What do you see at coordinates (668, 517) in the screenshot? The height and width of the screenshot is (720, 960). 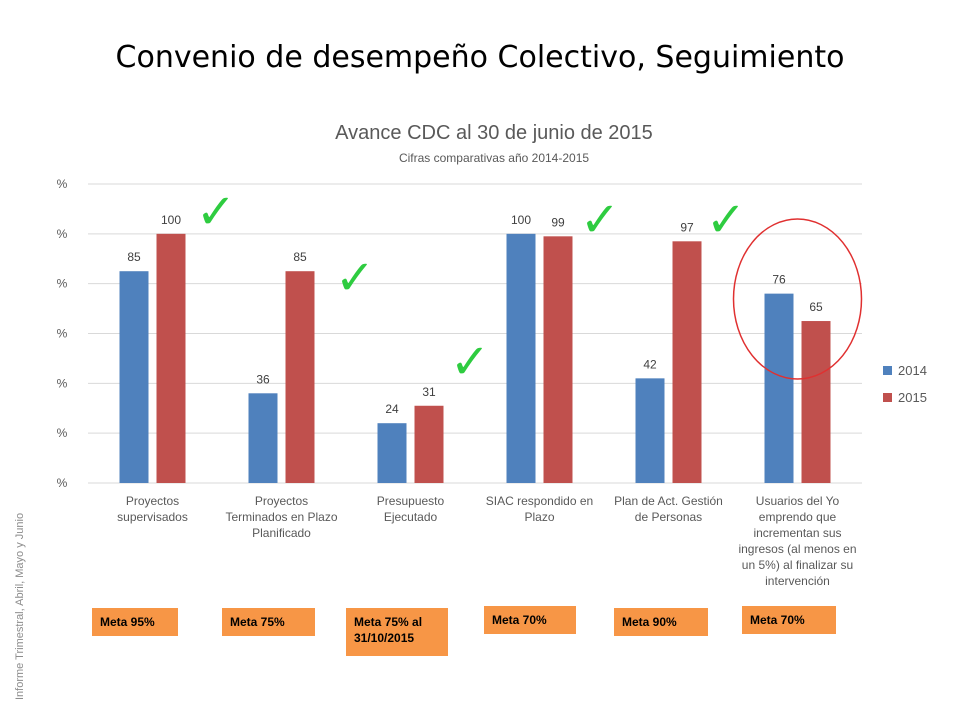 I see `category-label: de Personas` at bounding box center [668, 517].